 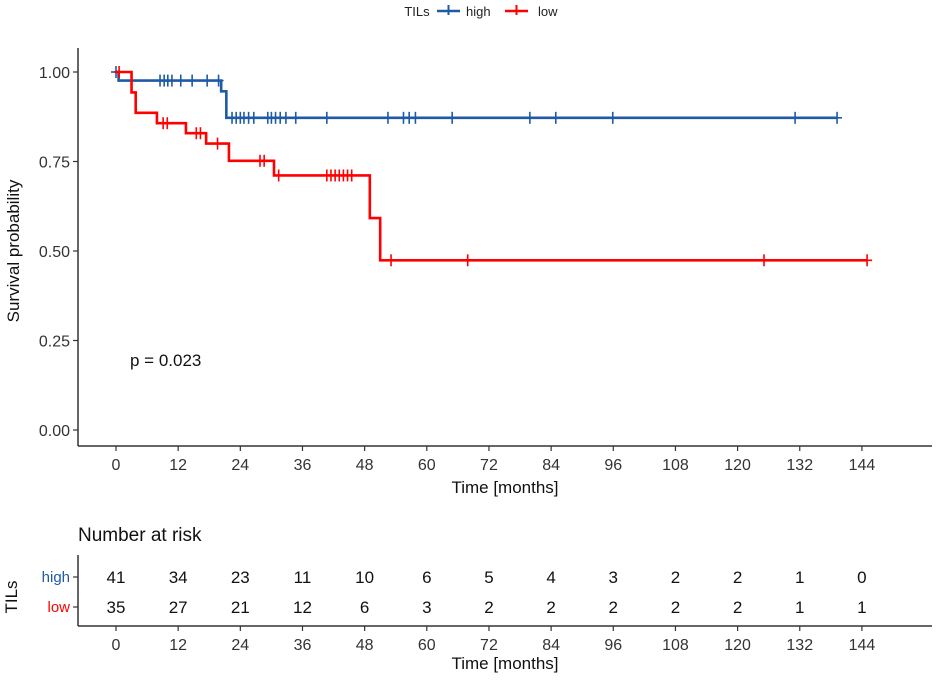 I want to click on risk-x-tick-label: 48, so click(x=365, y=645).